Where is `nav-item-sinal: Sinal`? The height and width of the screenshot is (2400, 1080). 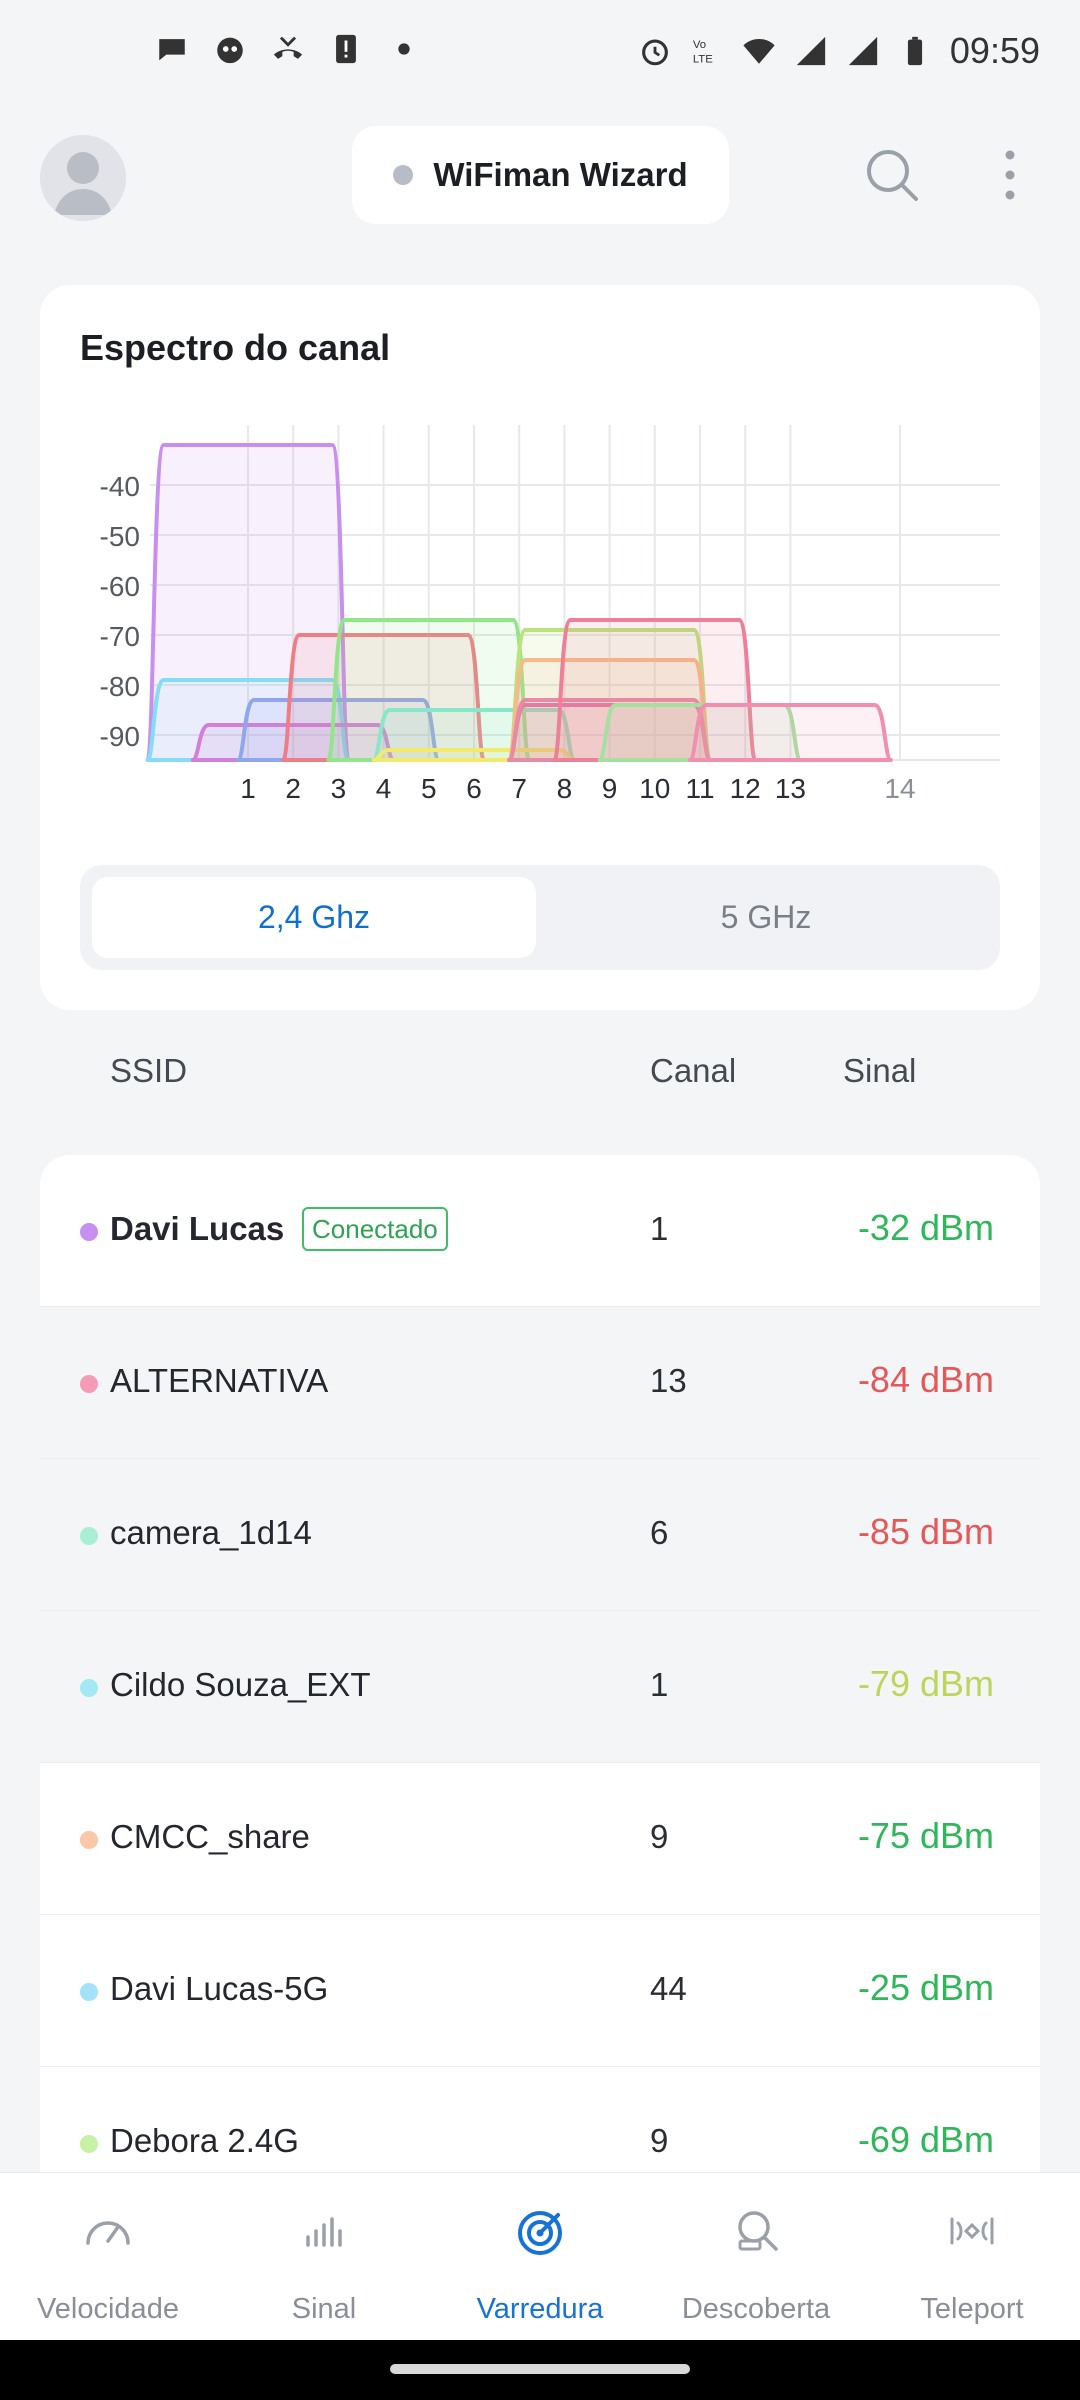 nav-item-sinal: Sinal is located at coordinates (324, 2257).